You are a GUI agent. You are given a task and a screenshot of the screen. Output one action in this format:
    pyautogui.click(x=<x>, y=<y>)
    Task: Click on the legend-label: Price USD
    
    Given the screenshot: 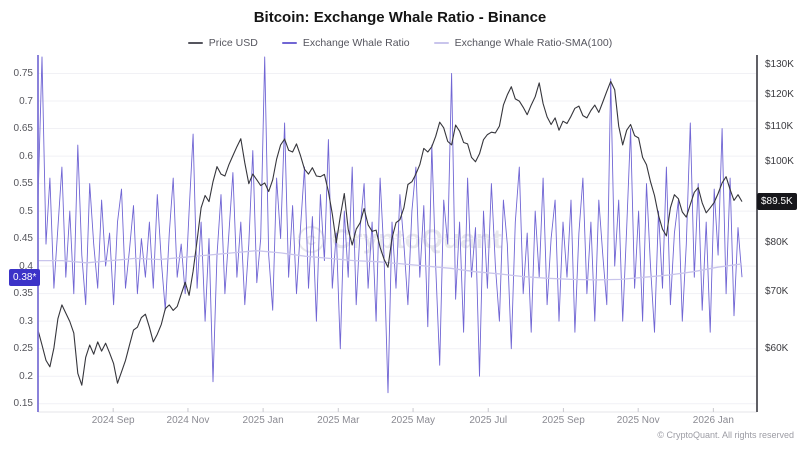 What is the action you would take?
    pyautogui.click(x=233, y=43)
    